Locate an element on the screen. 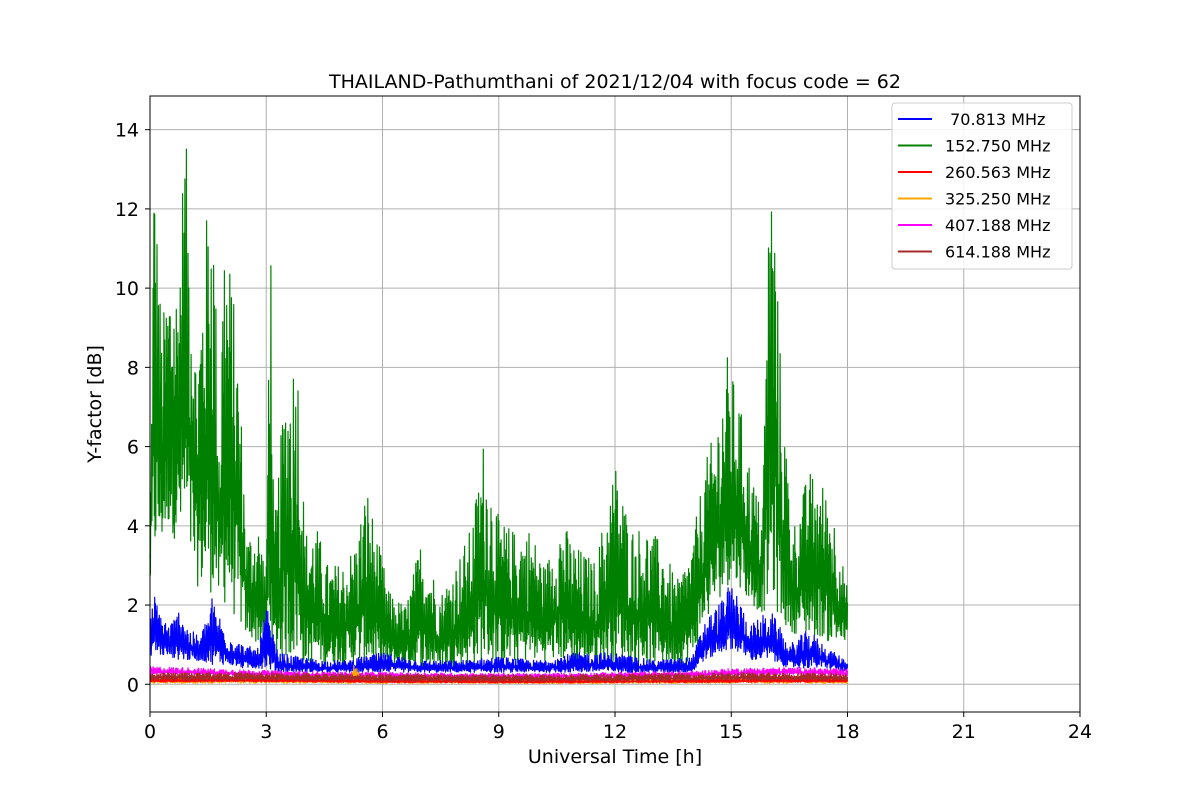 The width and height of the screenshot is (1200, 800). legend-box is located at coordinates (982, 186).